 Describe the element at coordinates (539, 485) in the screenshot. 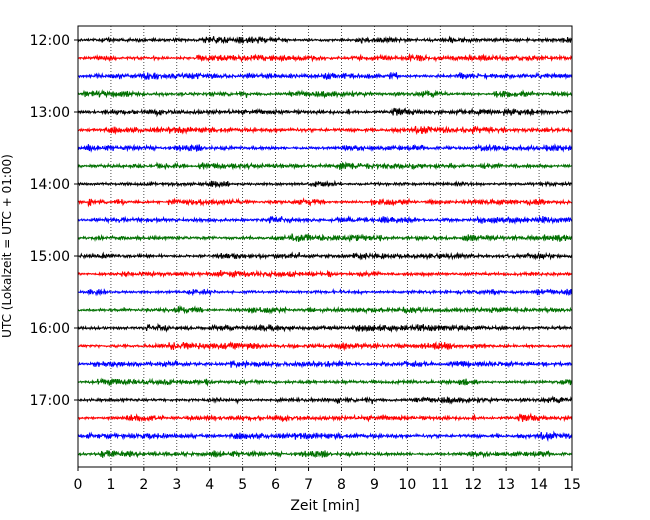

I see `x-tick-label: 14` at that location.